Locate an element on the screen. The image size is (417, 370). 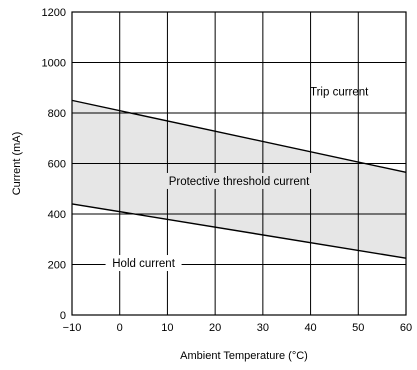
x-axis-title: Ambient Temperature (°C) is located at coordinates (244, 356).